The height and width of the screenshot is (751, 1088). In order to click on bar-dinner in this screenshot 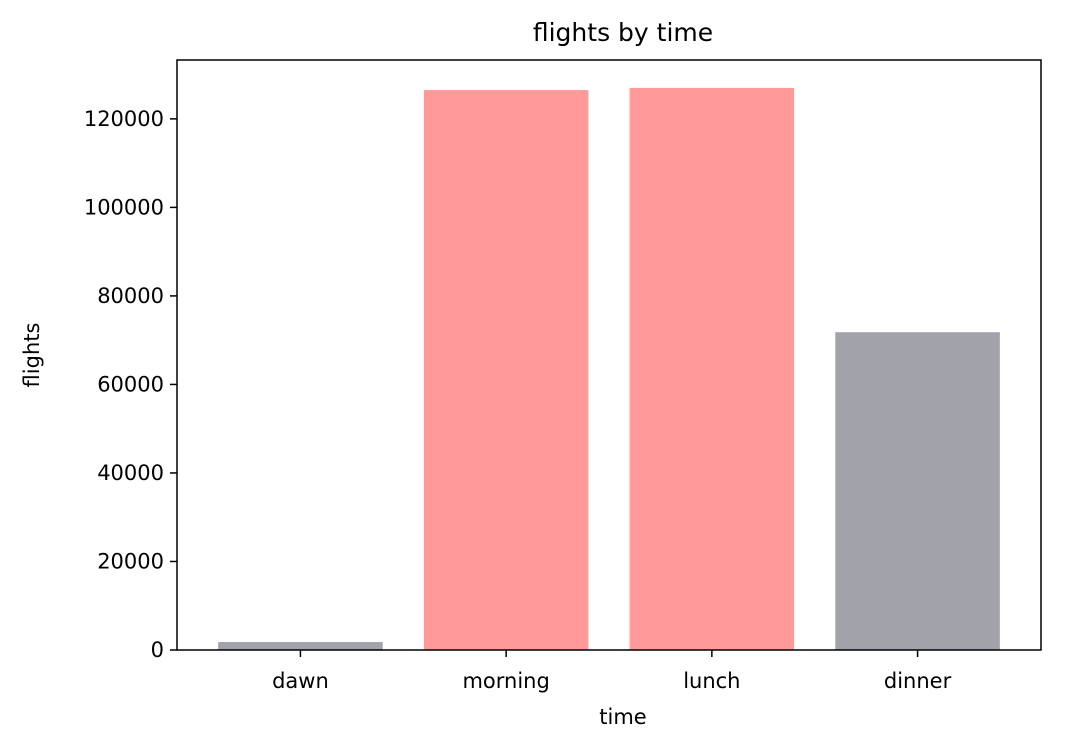, I will do `click(917, 491)`.